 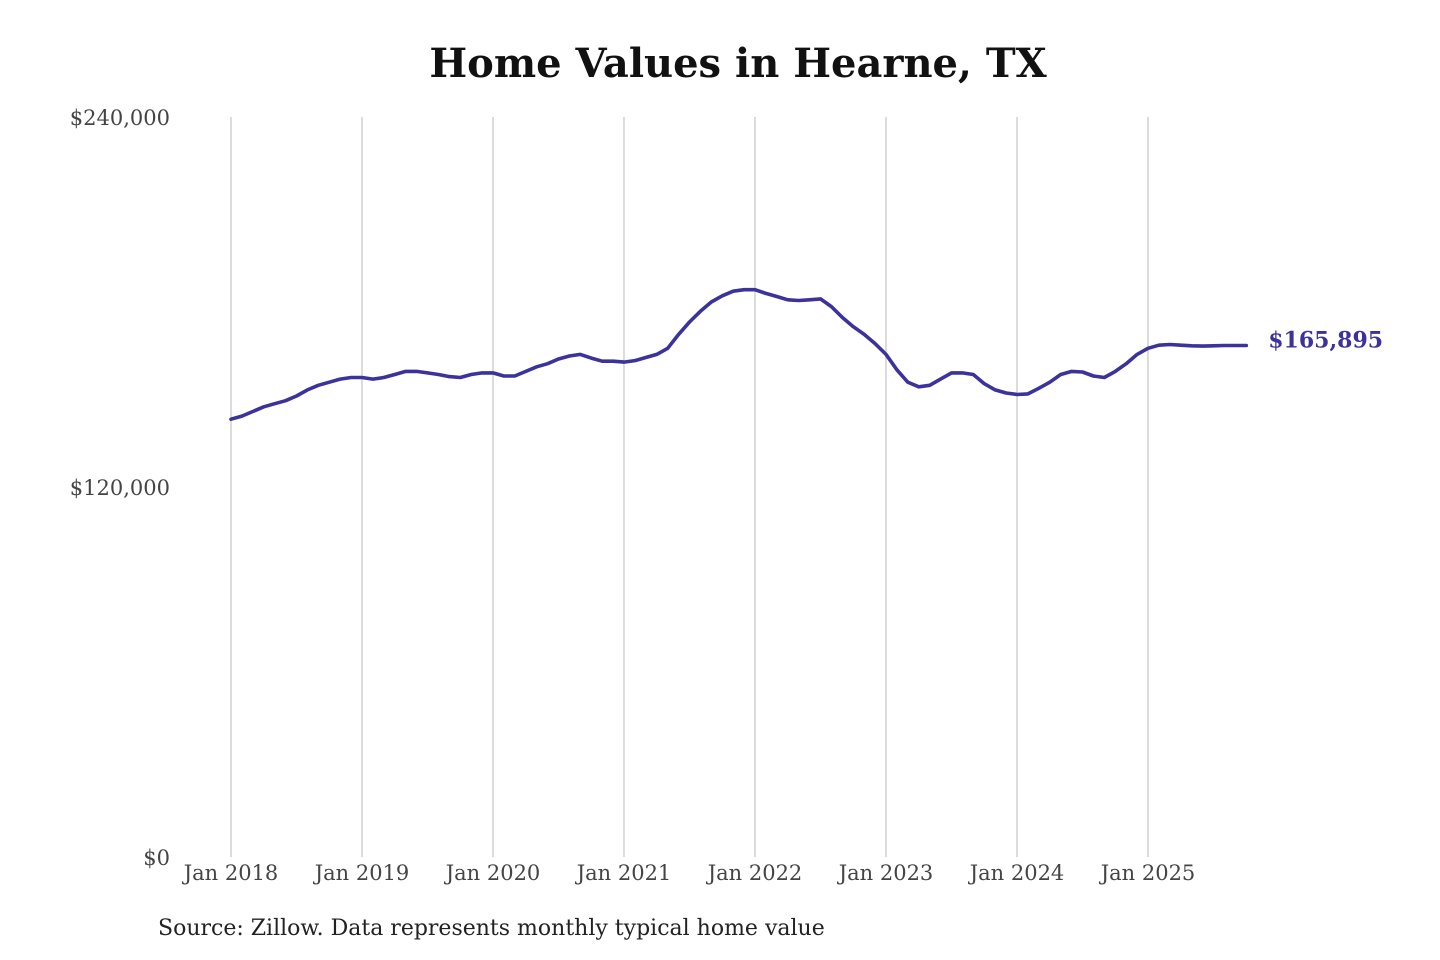 I want to click on y-tick-label: $240,000, so click(x=120, y=118).